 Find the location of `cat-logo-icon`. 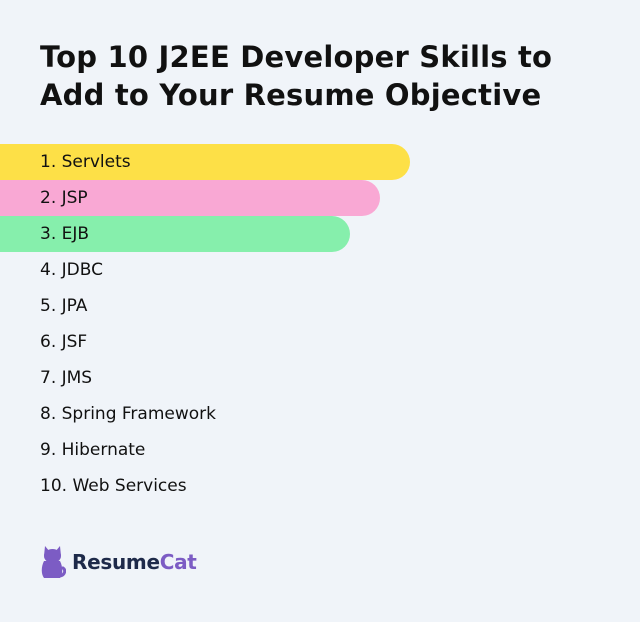

cat-logo-icon is located at coordinates (53, 562).